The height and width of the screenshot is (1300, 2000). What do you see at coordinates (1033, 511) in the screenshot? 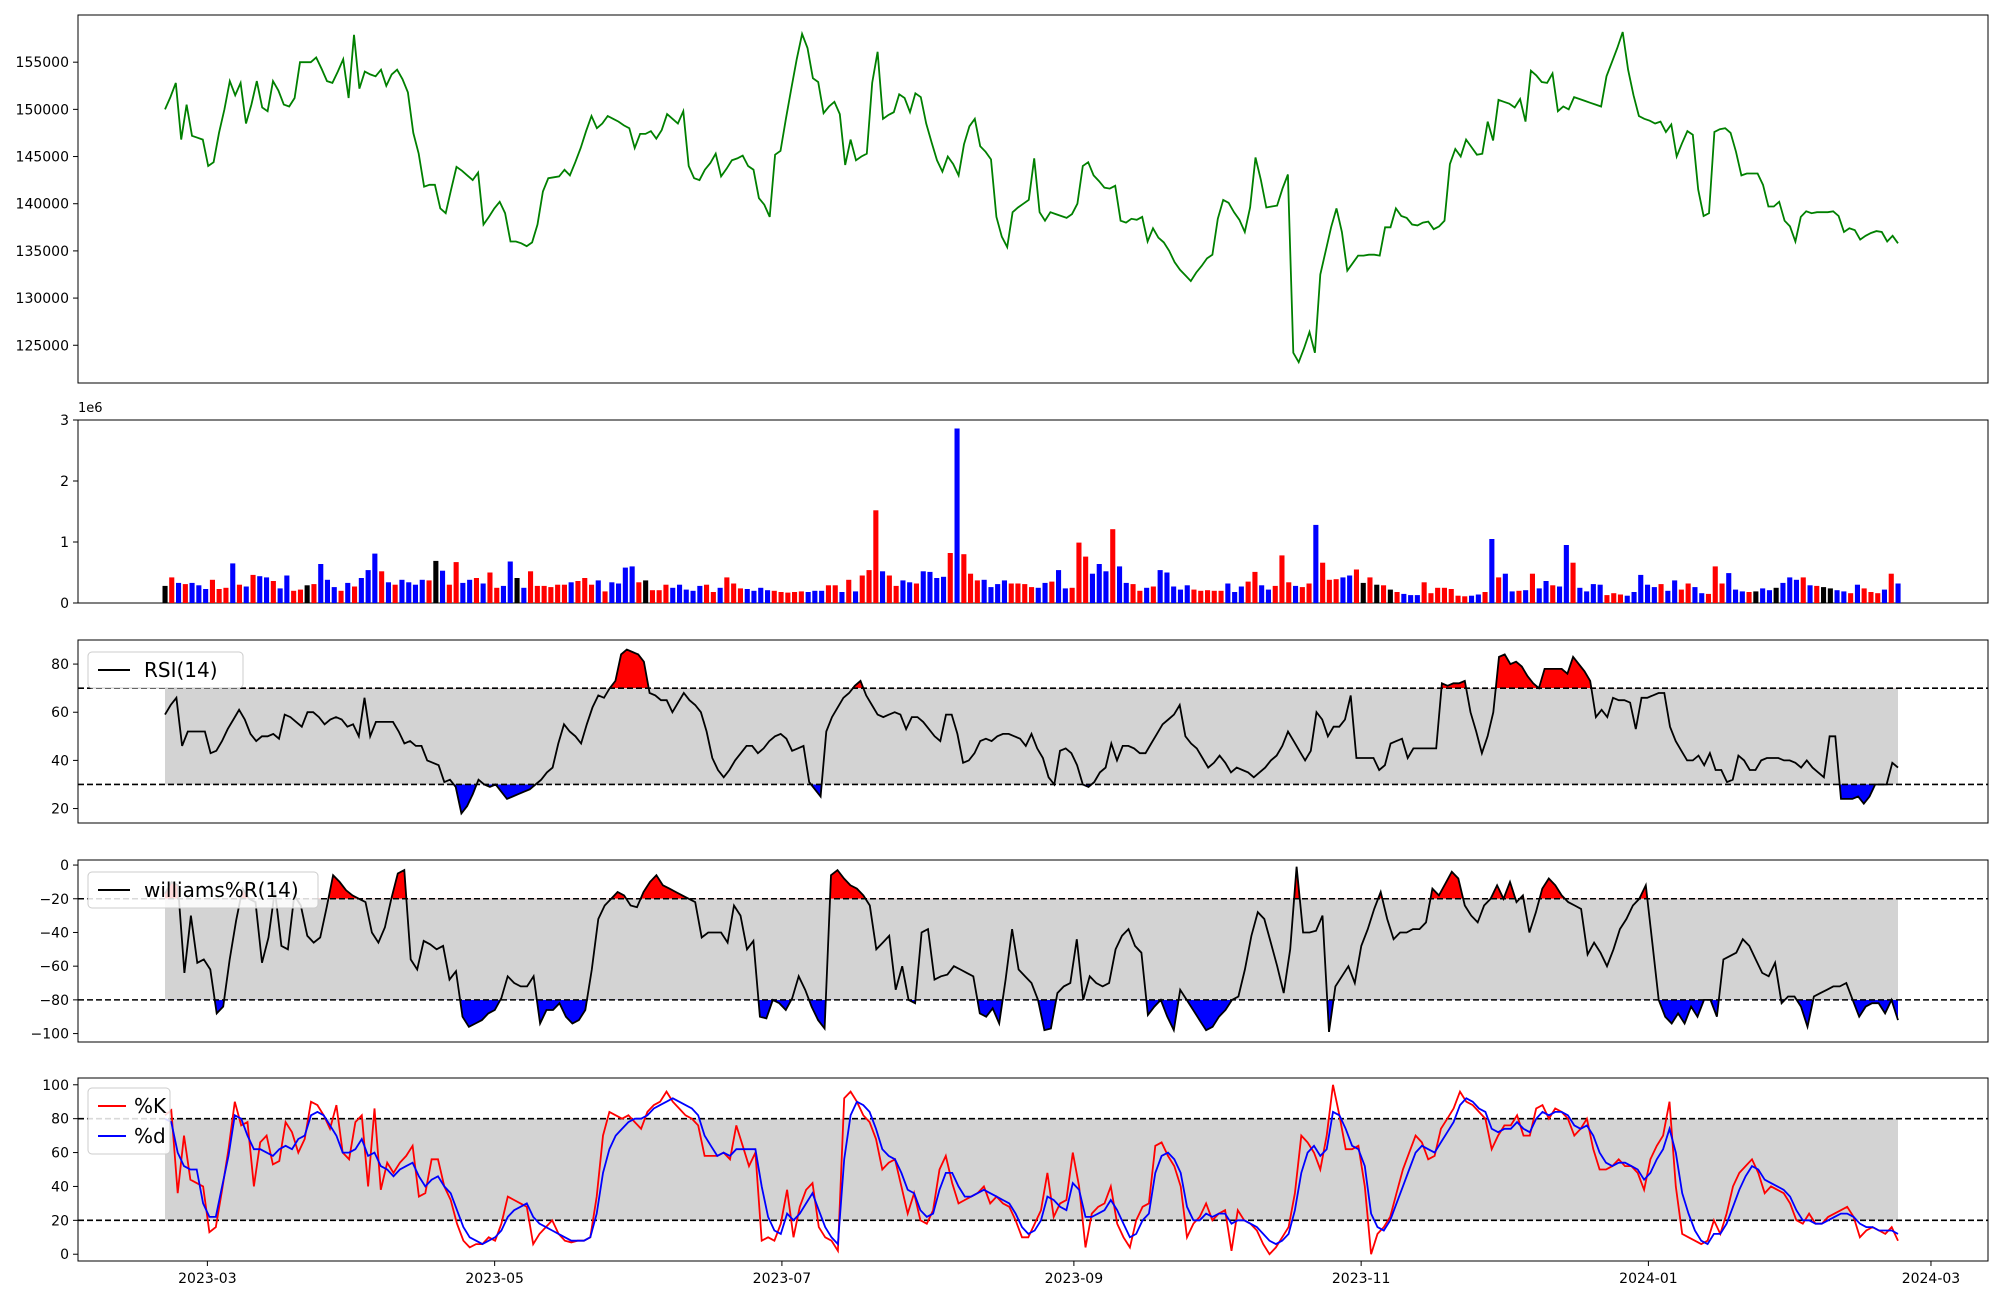
I see `volume-panel-frame` at bounding box center [1033, 511].